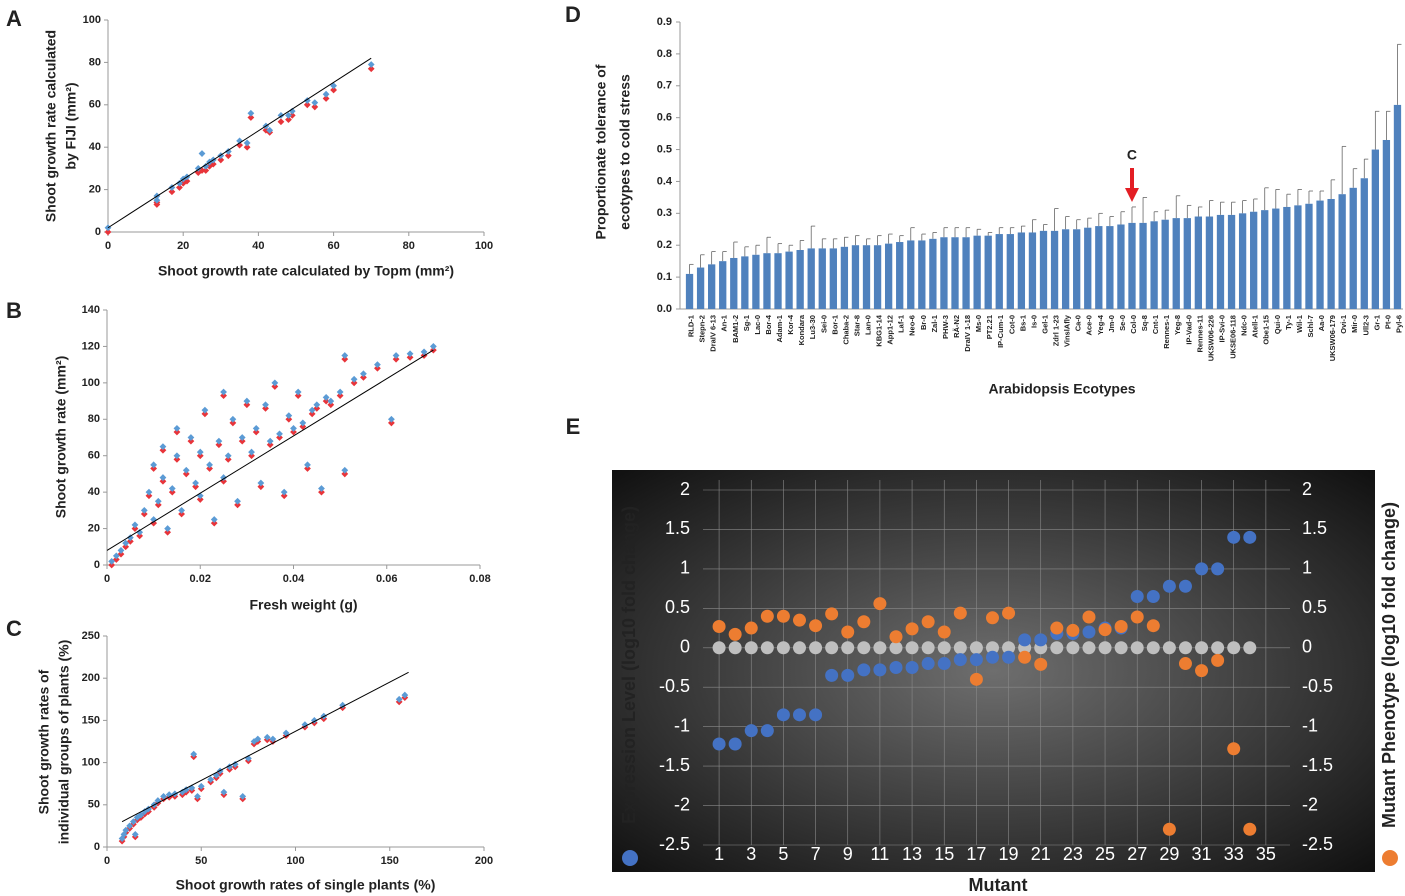  What do you see at coordinates (1011, 324) in the screenshot?
I see `x-tick-label: Cot-0` at bounding box center [1011, 324].